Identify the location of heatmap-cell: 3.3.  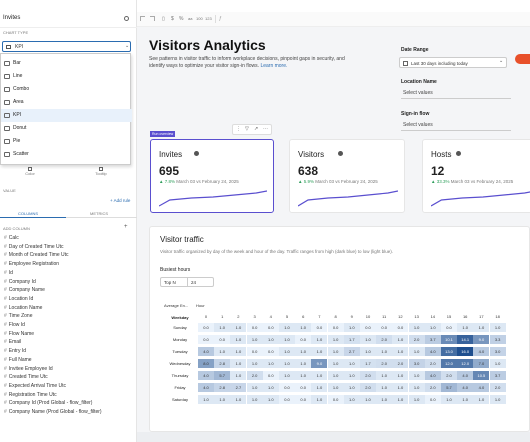
(497, 339).